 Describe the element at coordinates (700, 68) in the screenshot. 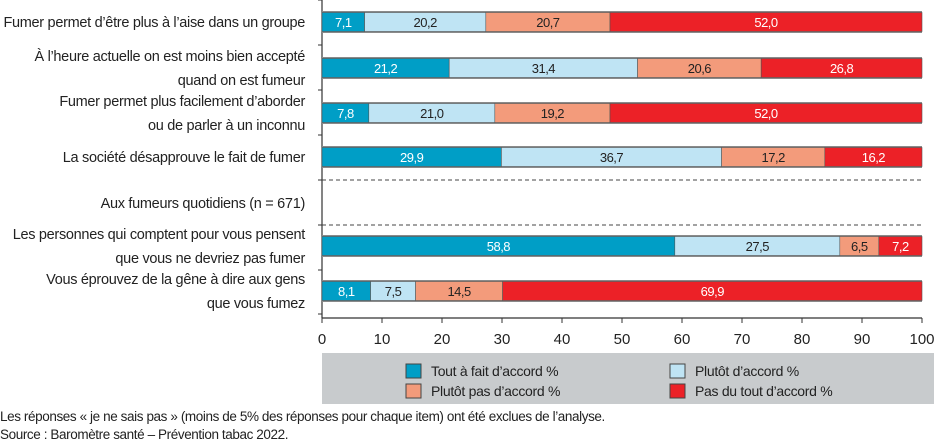

I see `data-label: 20,6` at that location.